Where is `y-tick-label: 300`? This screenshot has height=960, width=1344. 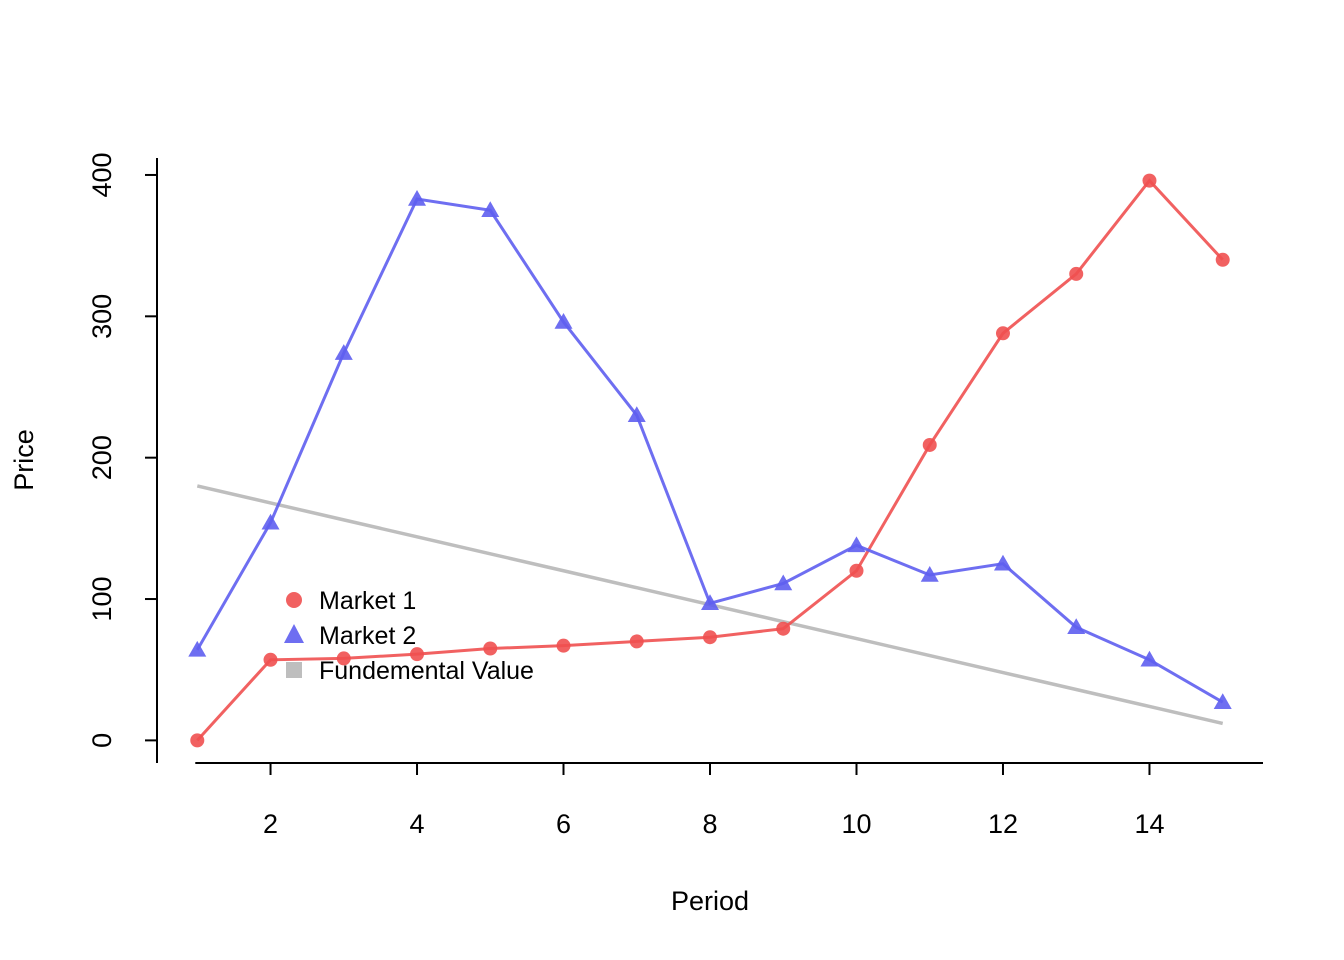 y-tick-label: 300 is located at coordinates (102, 316).